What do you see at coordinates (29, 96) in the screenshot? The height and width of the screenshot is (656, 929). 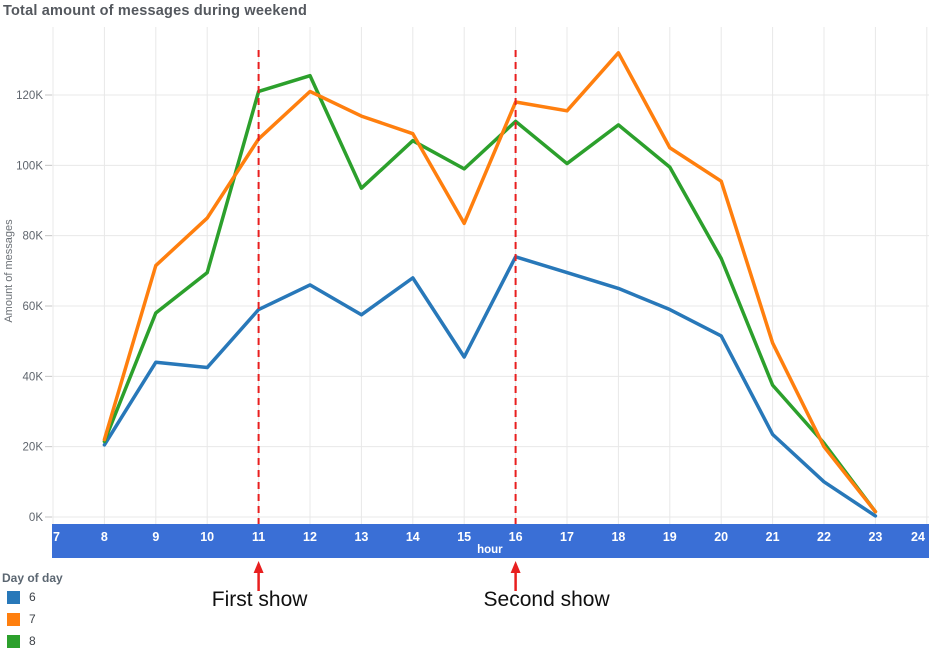 I see `y-tick-label: 120K` at bounding box center [29, 96].